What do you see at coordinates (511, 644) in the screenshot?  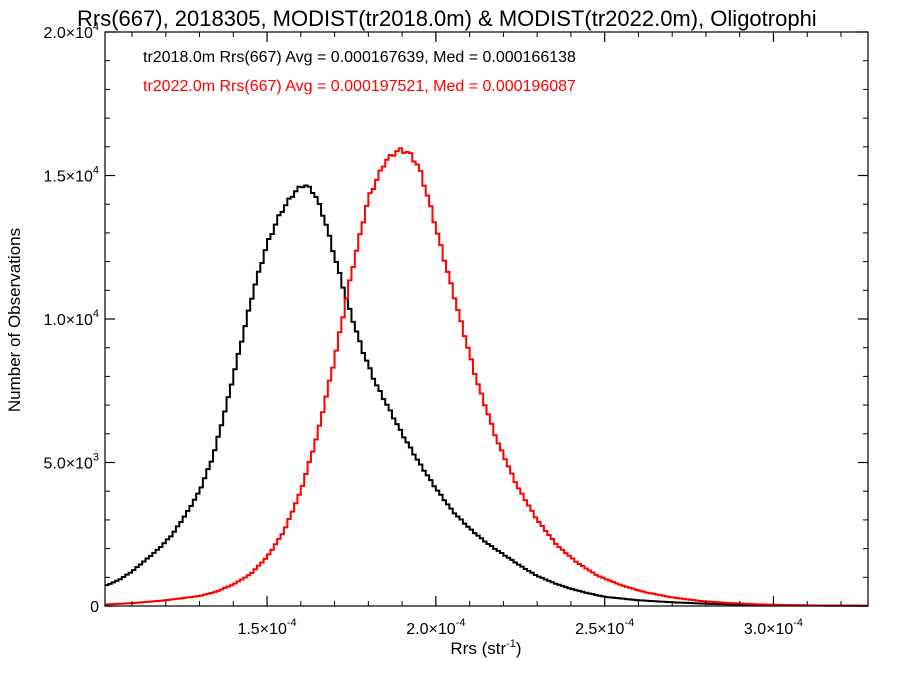 I see `x-axis-title-sup: -1` at bounding box center [511, 644].